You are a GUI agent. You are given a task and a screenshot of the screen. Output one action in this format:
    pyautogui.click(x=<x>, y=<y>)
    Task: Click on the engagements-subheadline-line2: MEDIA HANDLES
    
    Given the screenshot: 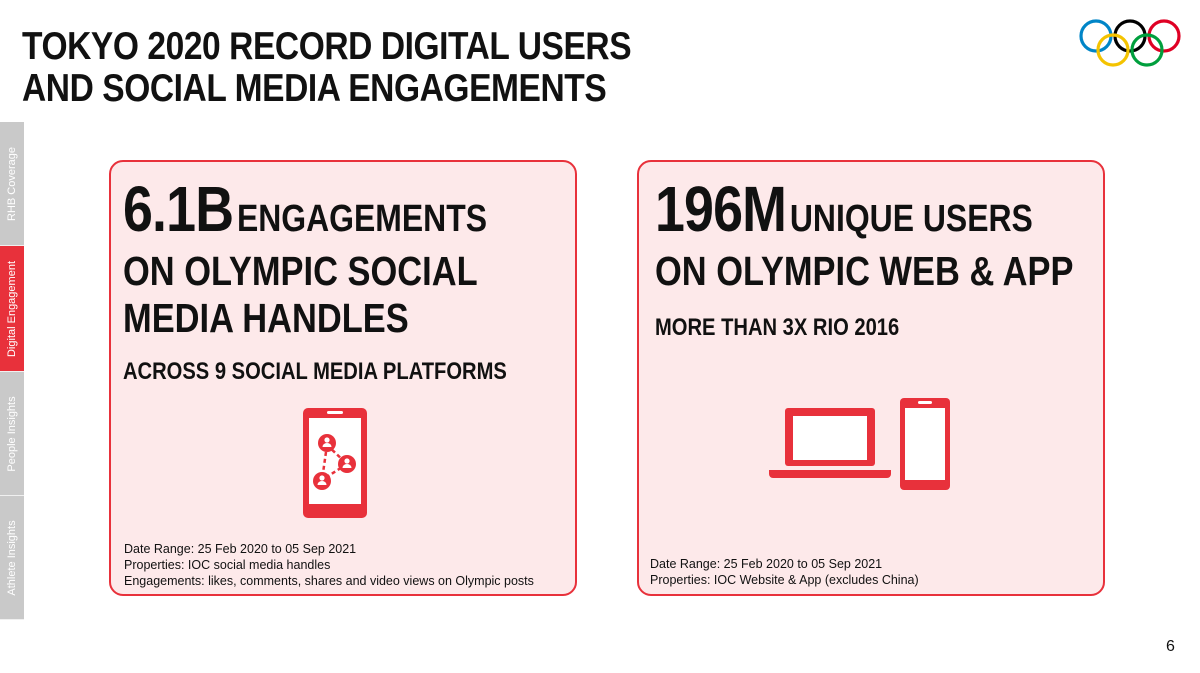 What is the action you would take?
    pyautogui.click(x=266, y=318)
    